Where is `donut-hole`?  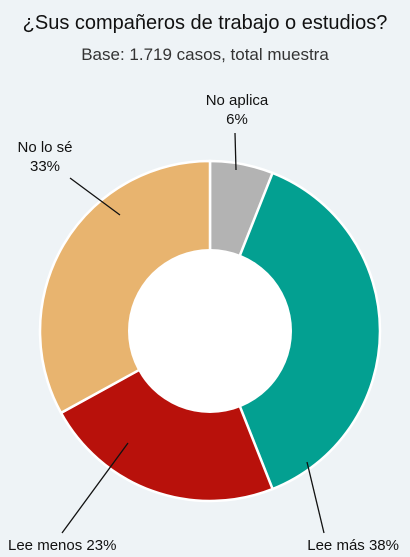 donut-hole is located at coordinates (210, 331).